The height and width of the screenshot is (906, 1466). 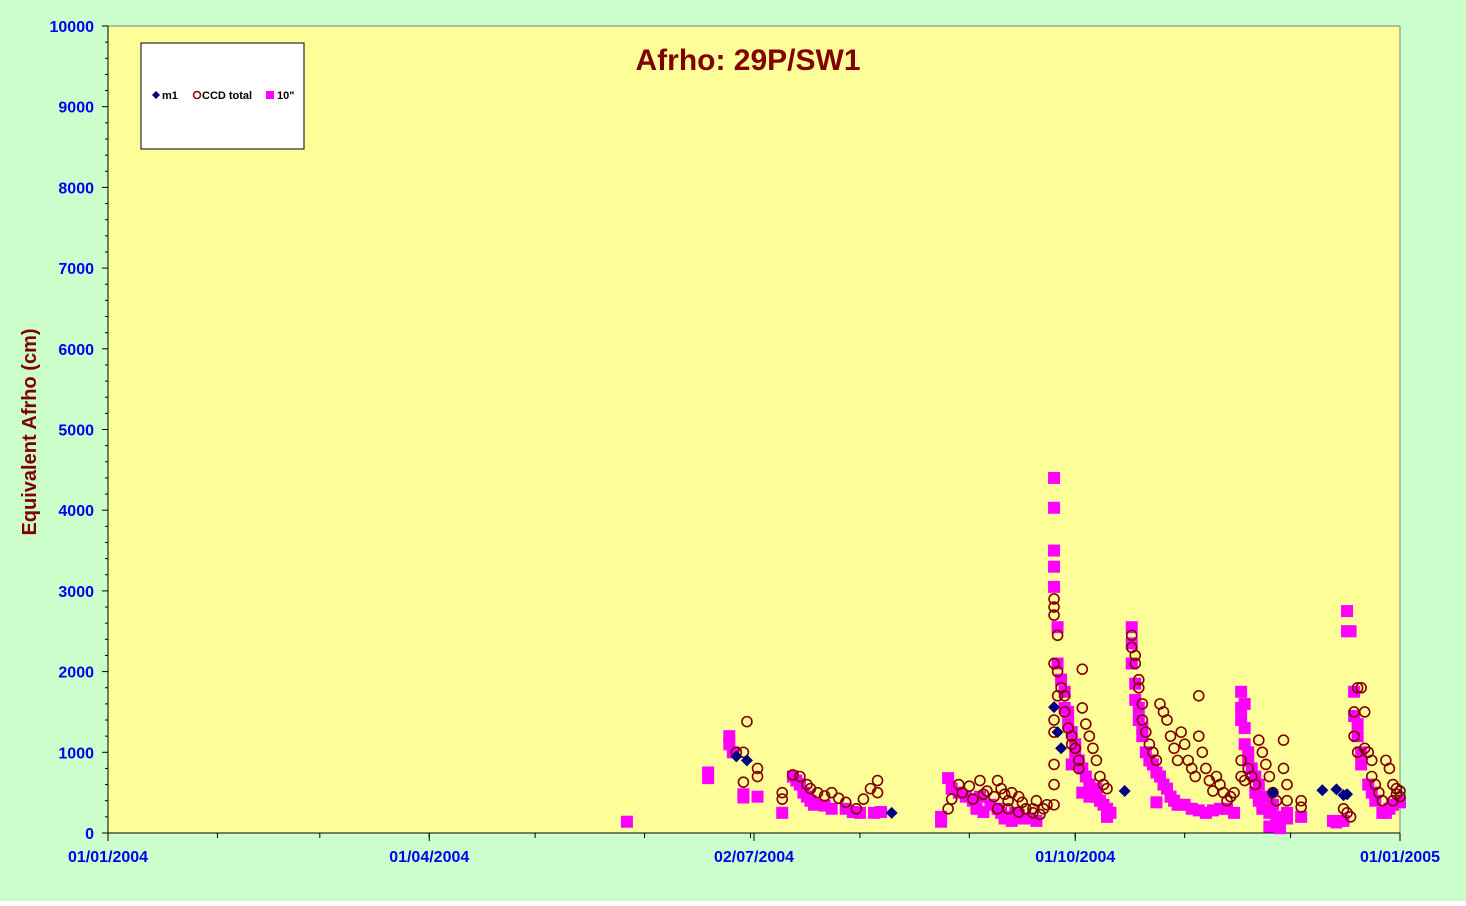 What do you see at coordinates (227, 96) in the screenshot?
I see `legend-label-ccd-total: CCD total` at bounding box center [227, 96].